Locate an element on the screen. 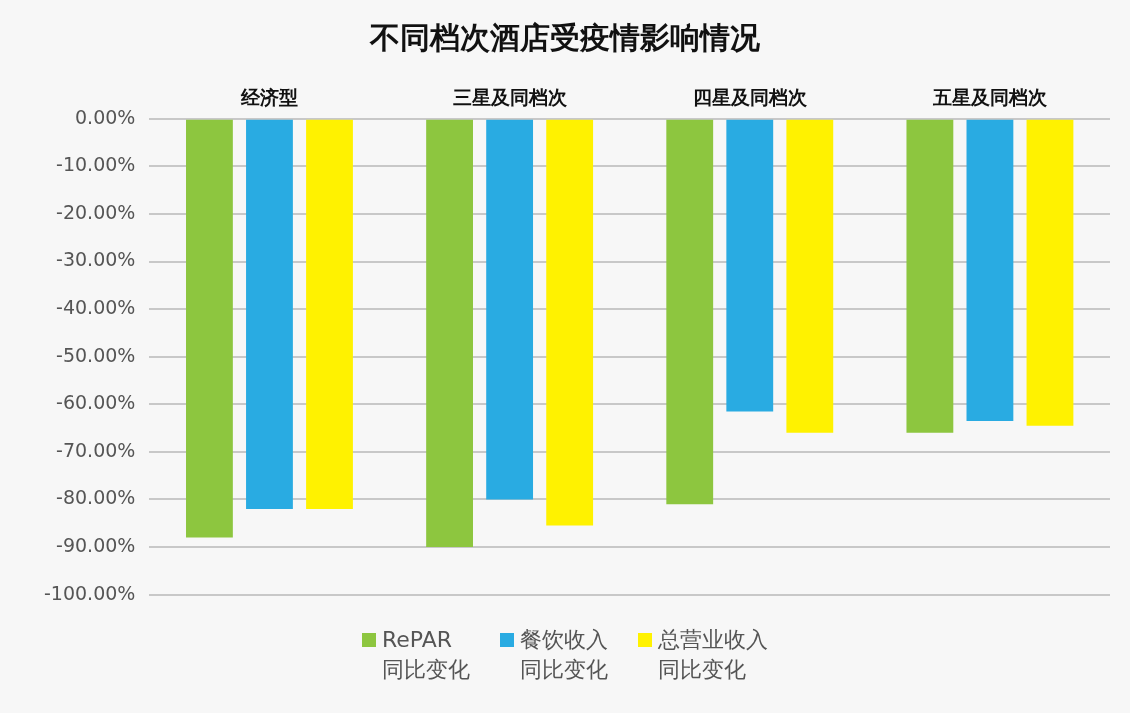  y-tick-label: -50.00% is located at coordinates (96, 354).